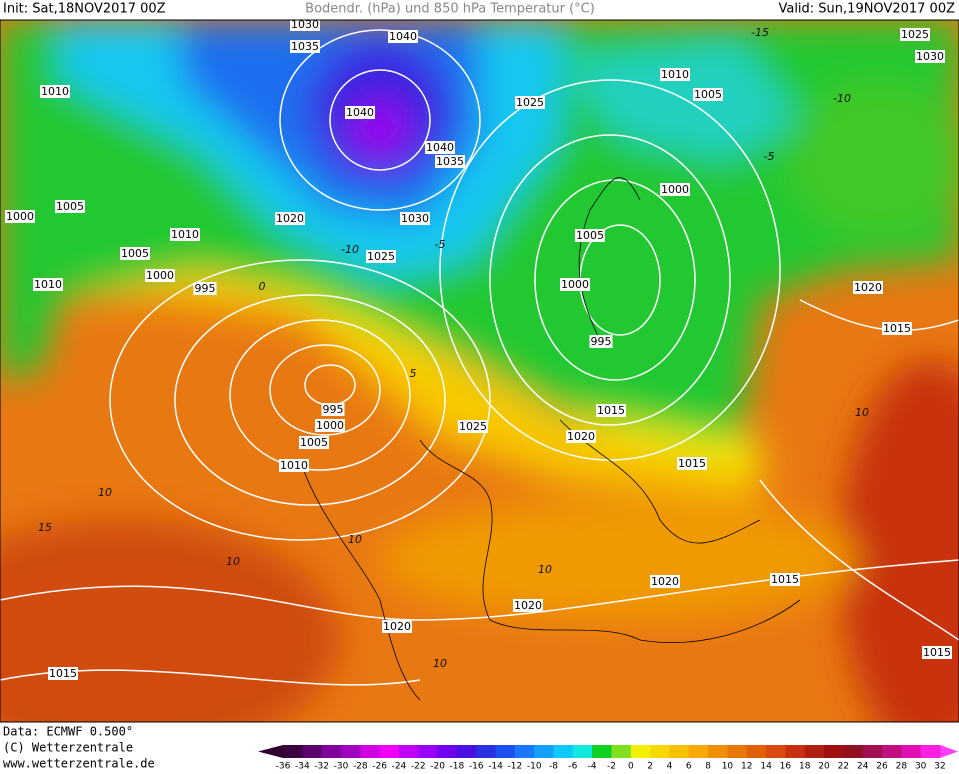 The image size is (959, 774). What do you see at coordinates (866, 9) in the screenshot?
I see `valid-time: Valid: Sun,19NOV2017 00Z` at bounding box center [866, 9].